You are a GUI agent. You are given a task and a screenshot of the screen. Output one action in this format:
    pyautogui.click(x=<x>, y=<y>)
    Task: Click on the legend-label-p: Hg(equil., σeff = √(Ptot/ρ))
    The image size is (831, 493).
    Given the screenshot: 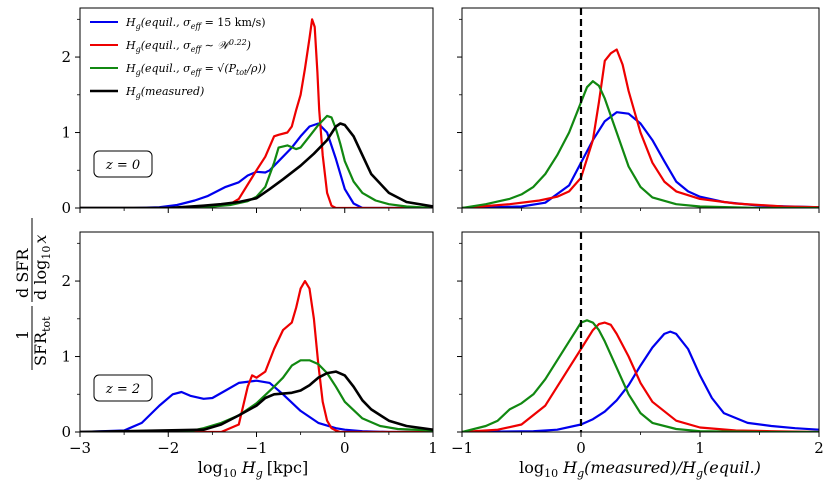 What is the action you would take?
    pyautogui.click(x=195, y=69)
    